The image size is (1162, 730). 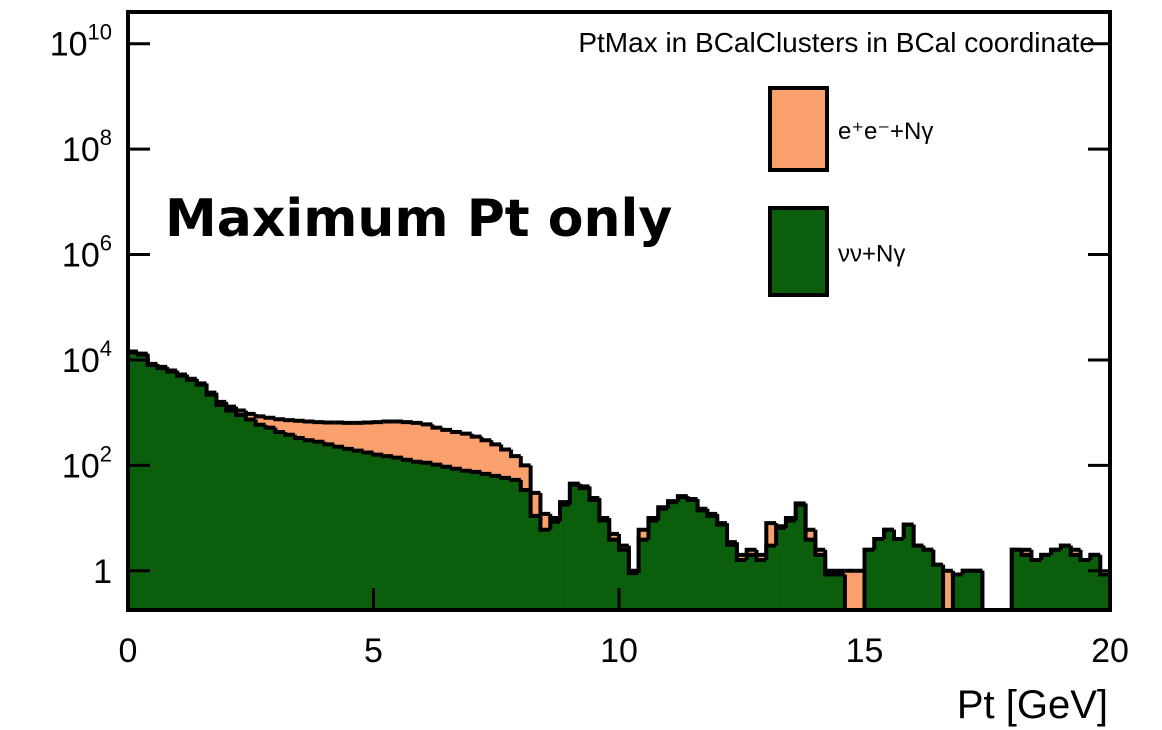 What do you see at coordinates (100, 32) in the screenshot?
I see `y-tick-exponent: 10` at bounding box center [100, 32].